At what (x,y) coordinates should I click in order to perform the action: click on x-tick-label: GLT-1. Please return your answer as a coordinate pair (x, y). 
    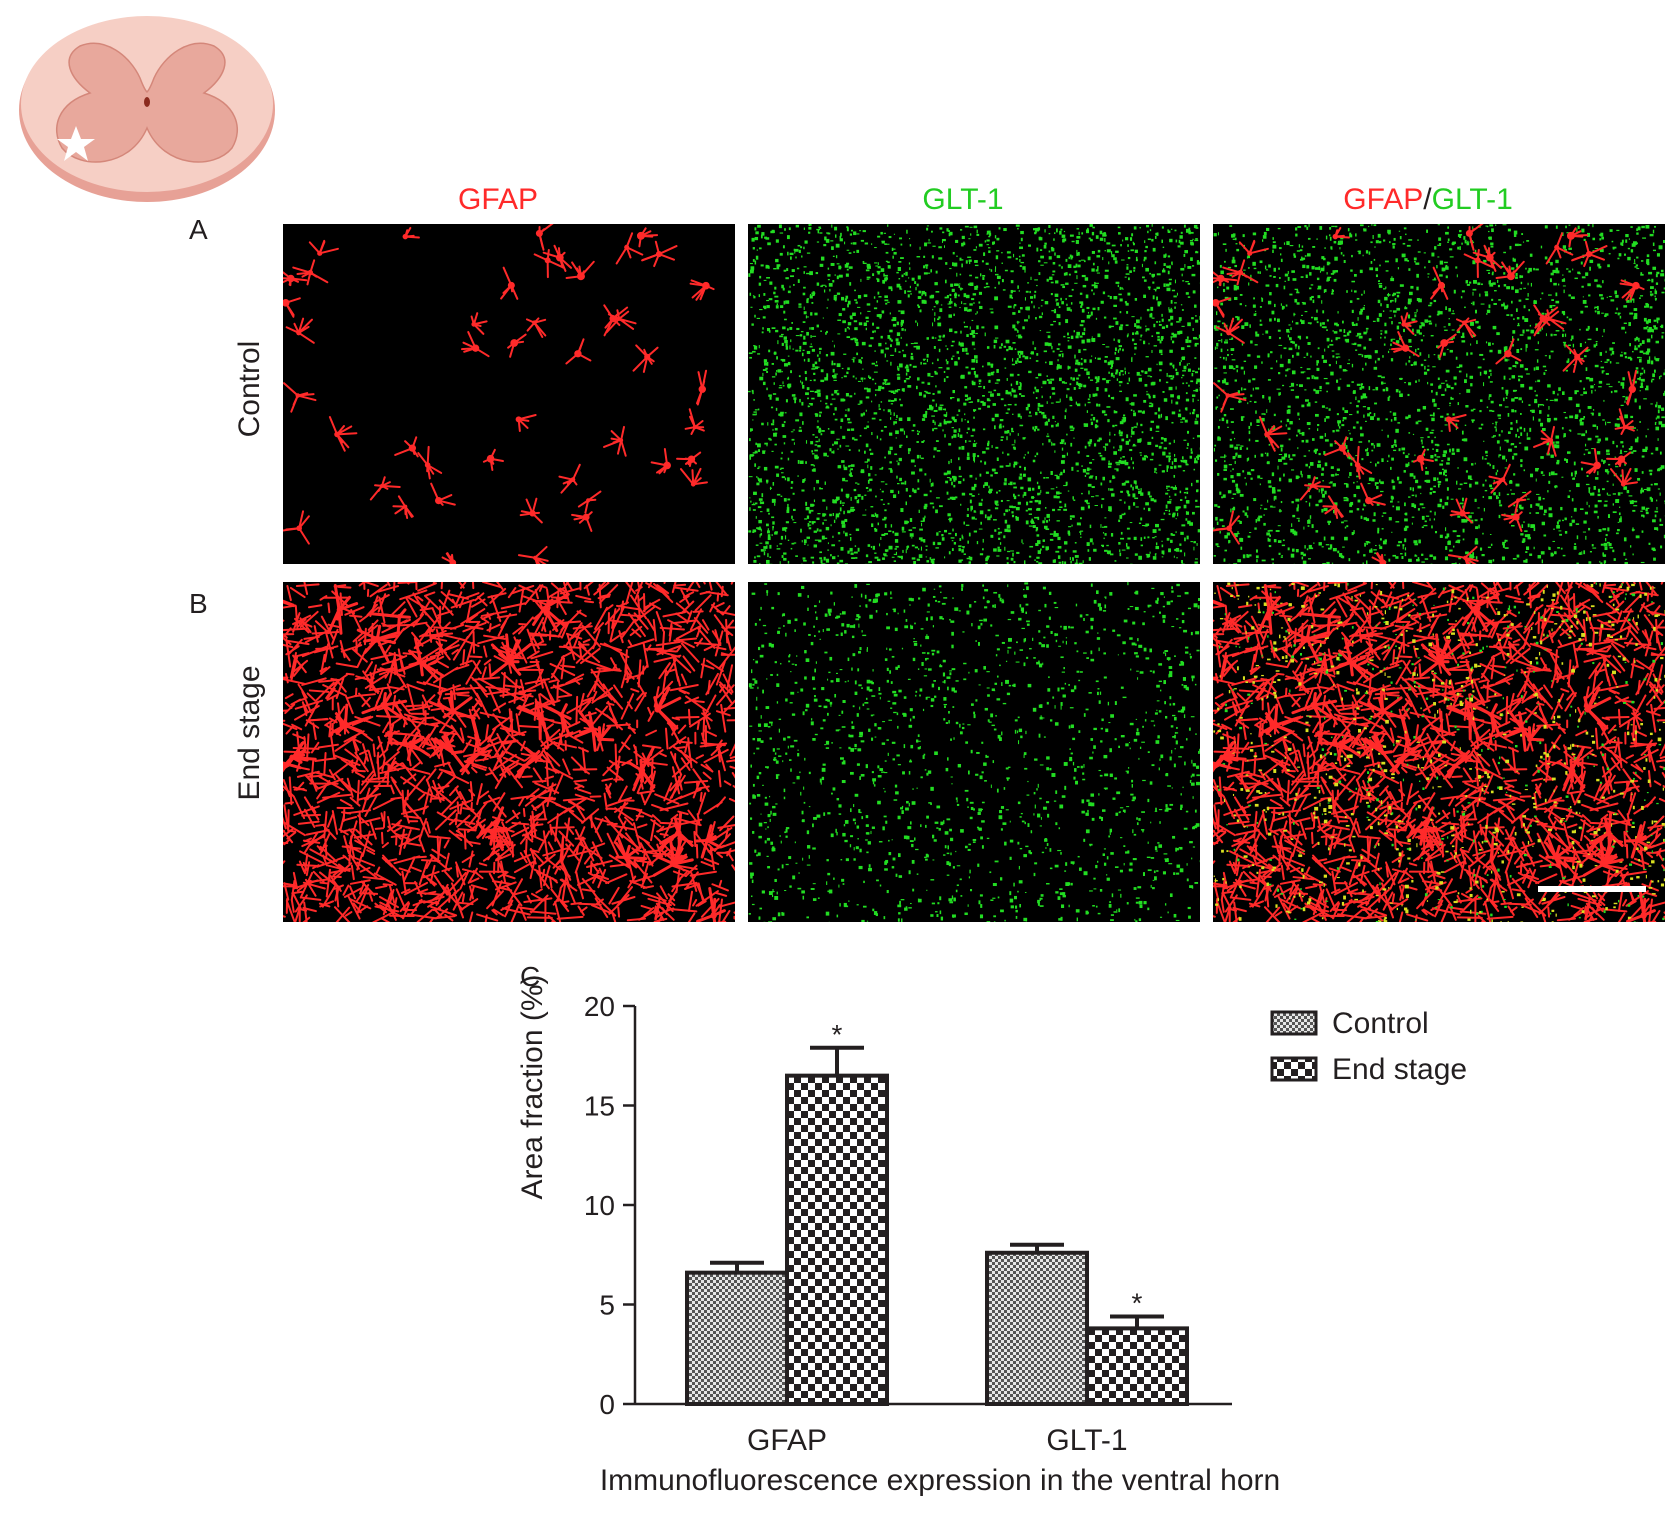
    Looking at the image, I should click on (1086, 1440).